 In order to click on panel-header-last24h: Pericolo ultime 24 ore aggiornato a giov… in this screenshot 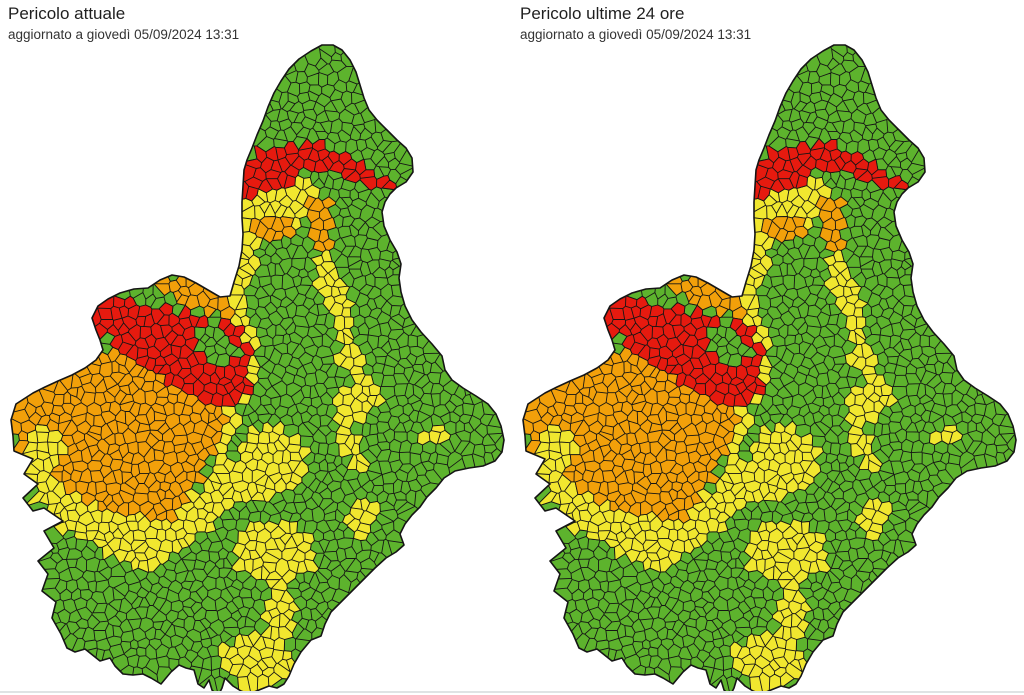, I will do `click(768, 22)`.